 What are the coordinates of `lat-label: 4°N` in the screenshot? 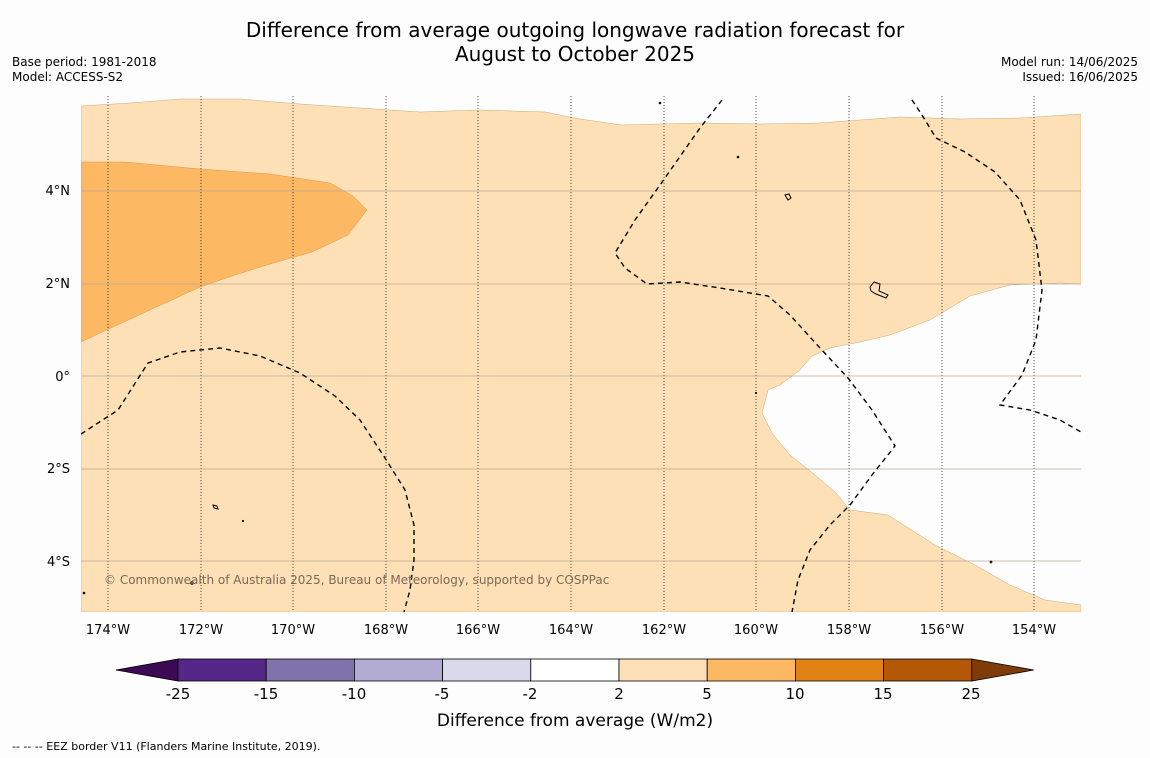 It's located at (58, 191).